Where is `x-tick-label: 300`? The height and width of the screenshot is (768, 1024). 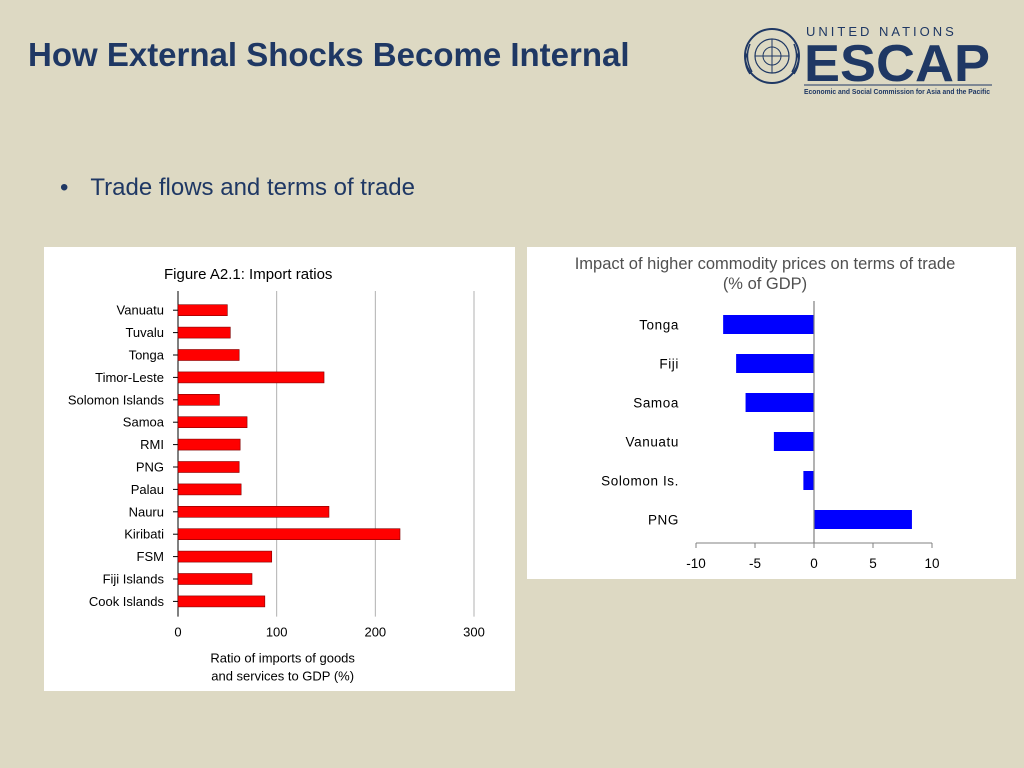 x-tick-label: 300 is located at coordinates (474, 632).